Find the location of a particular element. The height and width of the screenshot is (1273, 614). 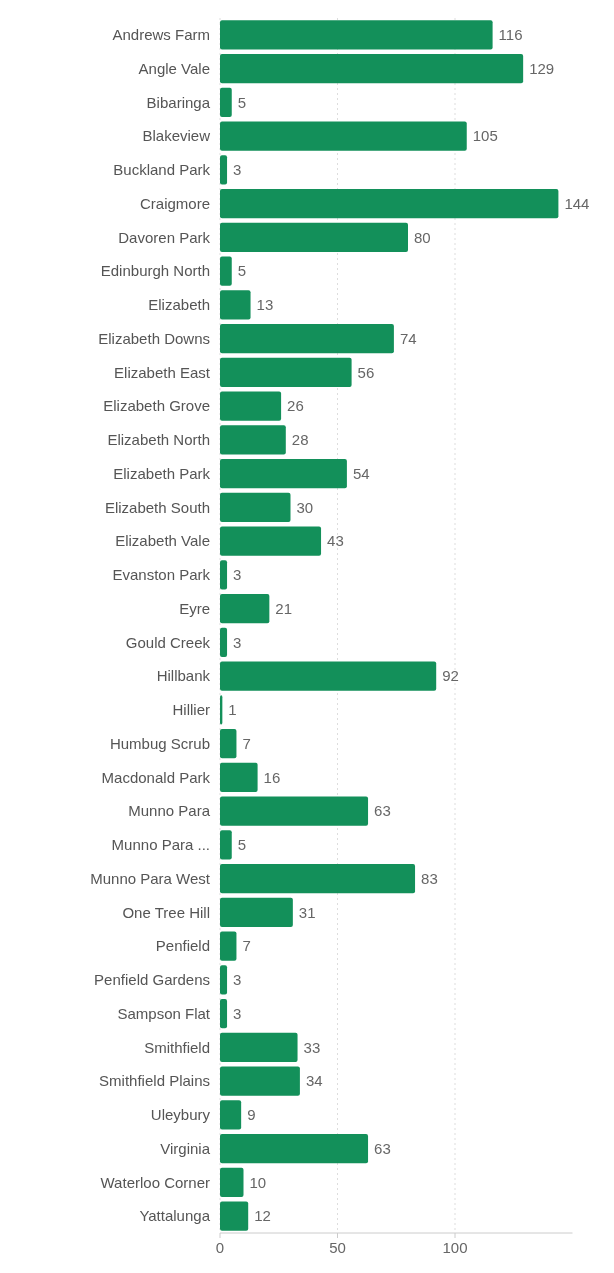

y-tick-label: Hillier is located at coordinates (191, 710).